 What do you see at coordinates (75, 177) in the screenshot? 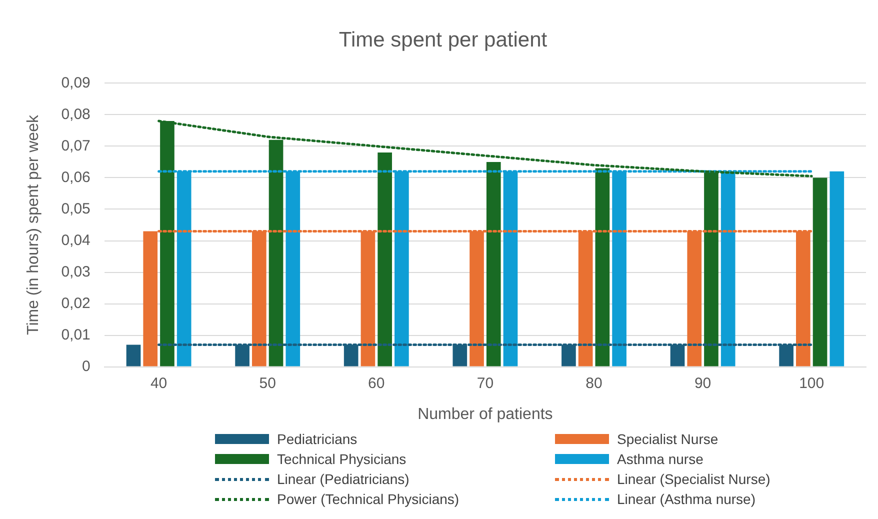
I see `y-tick-label: 0,06` at bounding box center [75, 177].